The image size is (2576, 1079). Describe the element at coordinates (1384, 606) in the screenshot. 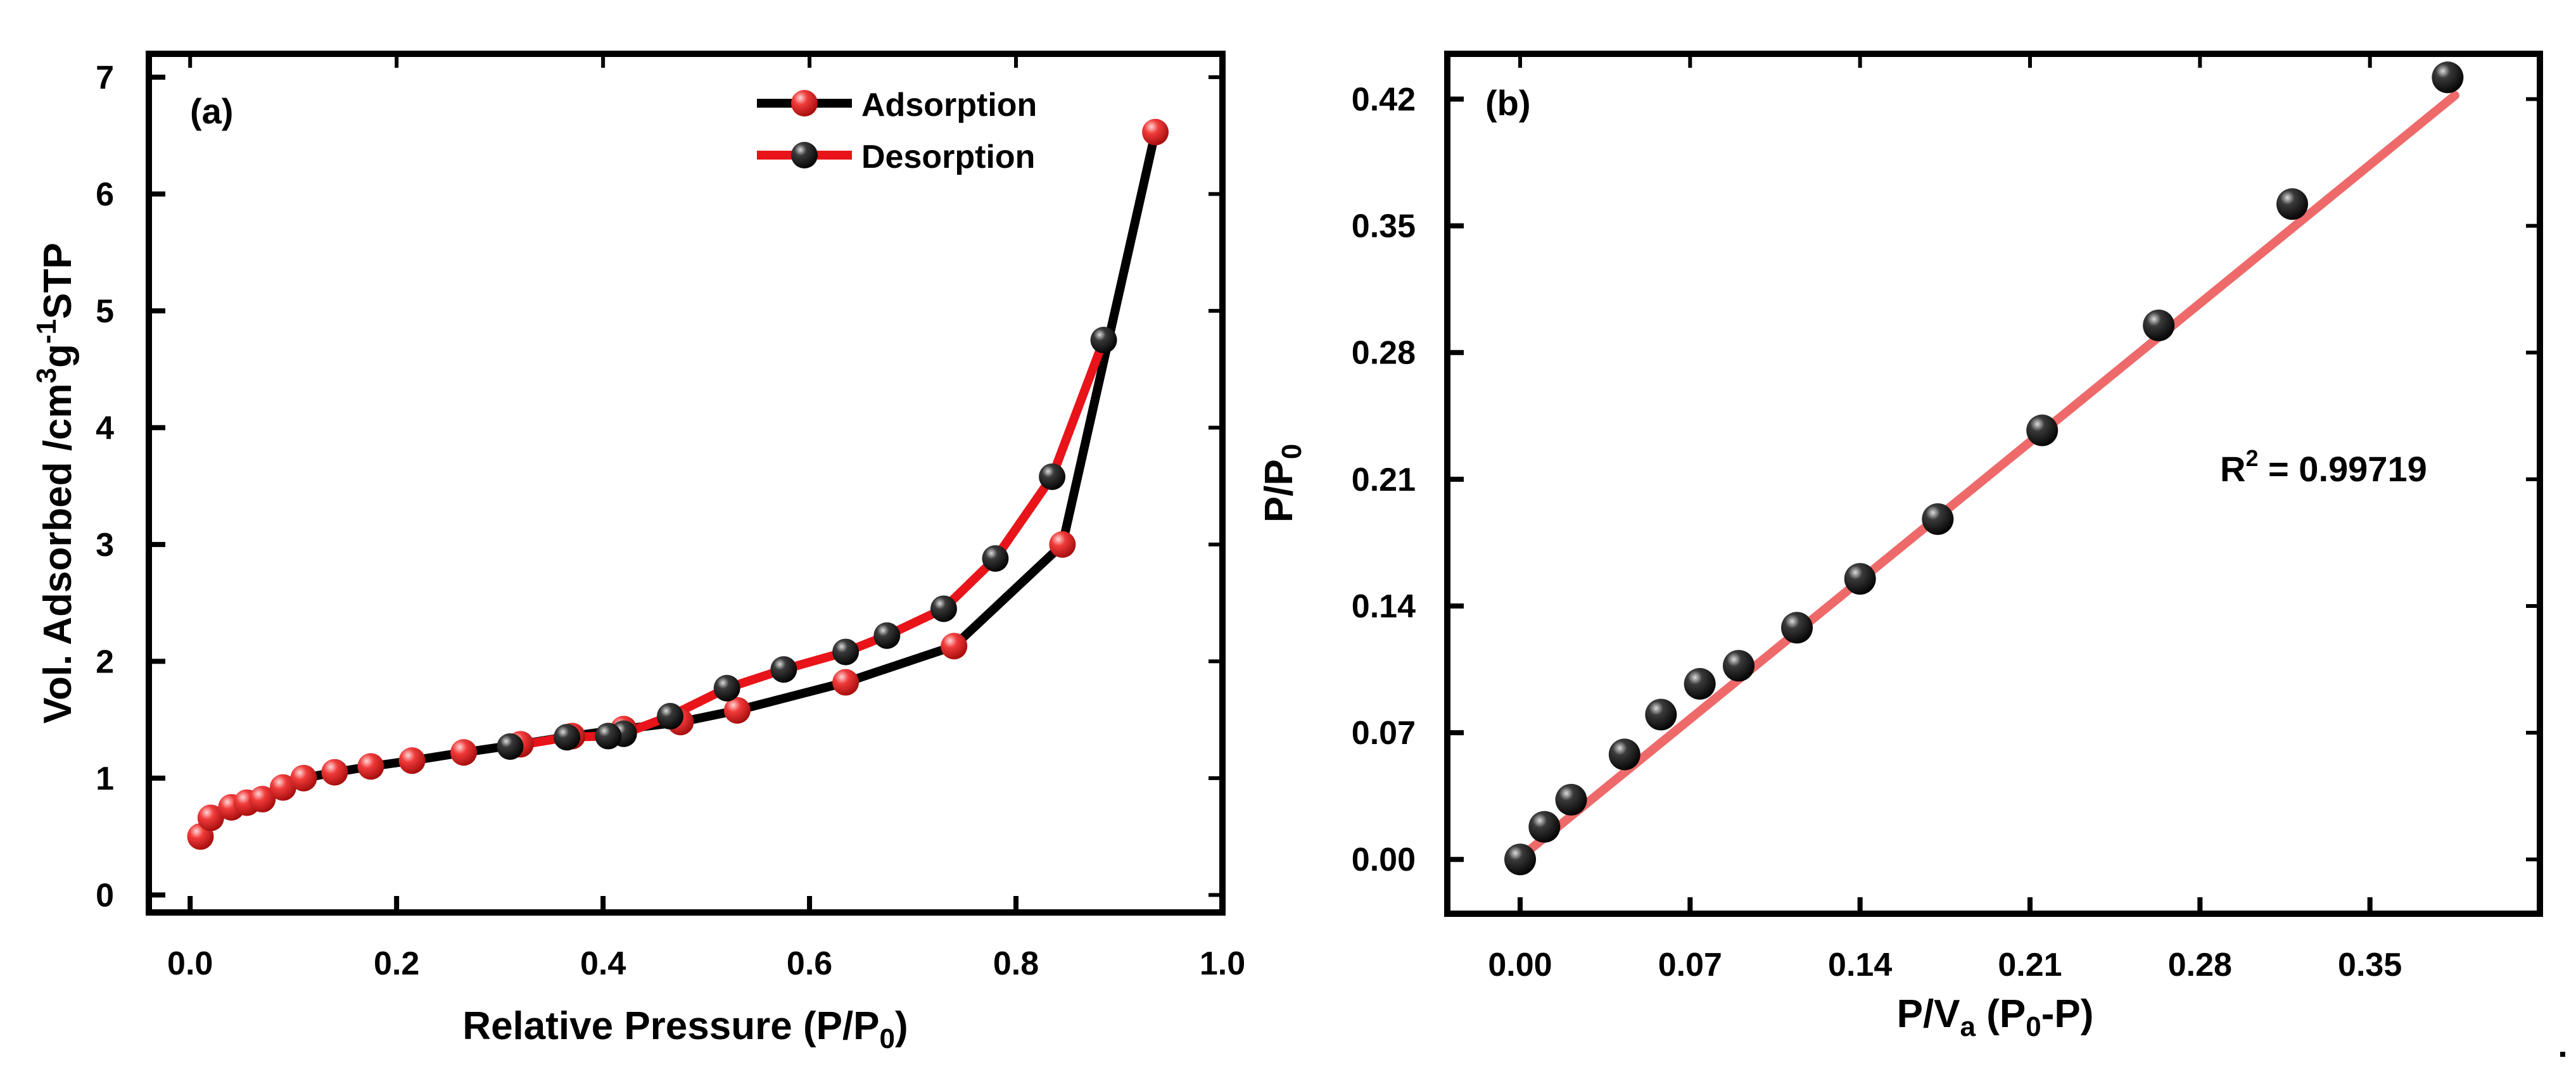

I see `y-tick-label: 0.14` at that location.